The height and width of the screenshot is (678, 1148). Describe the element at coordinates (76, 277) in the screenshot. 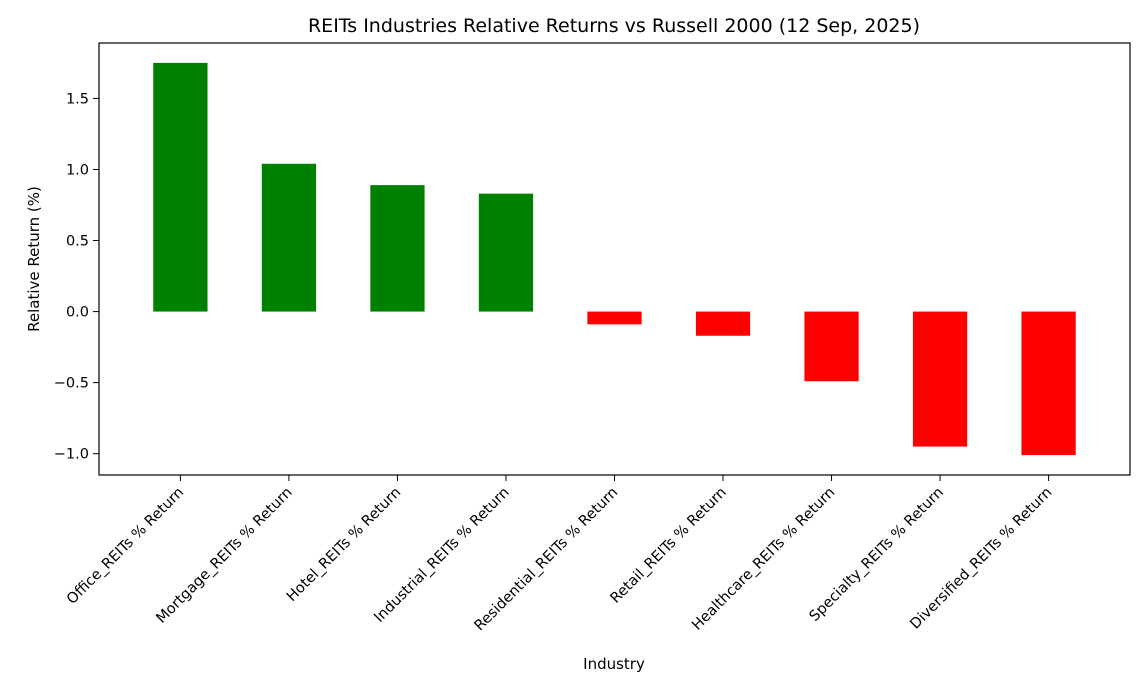

I see `y-axis: −1.0 −0.5 0.0 0.5 1.0 1.5` at that location.